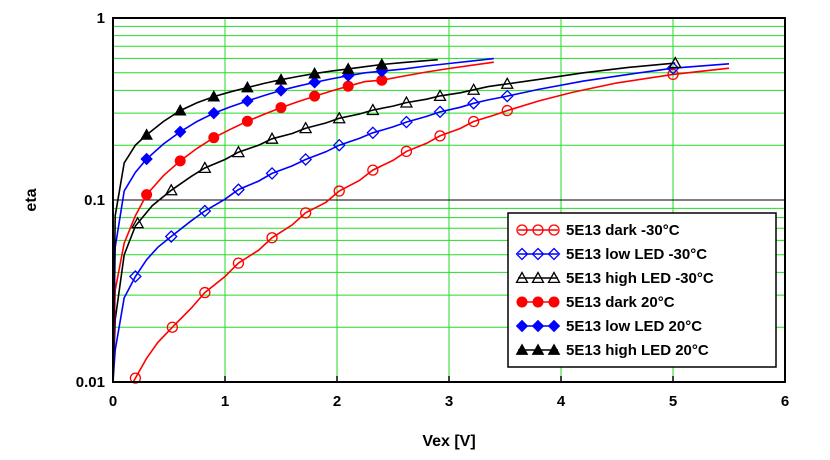 This screenshot has width=830, height=460. I want to click on legend-label: 5E13 low LED 20°C, so click(634, 326).